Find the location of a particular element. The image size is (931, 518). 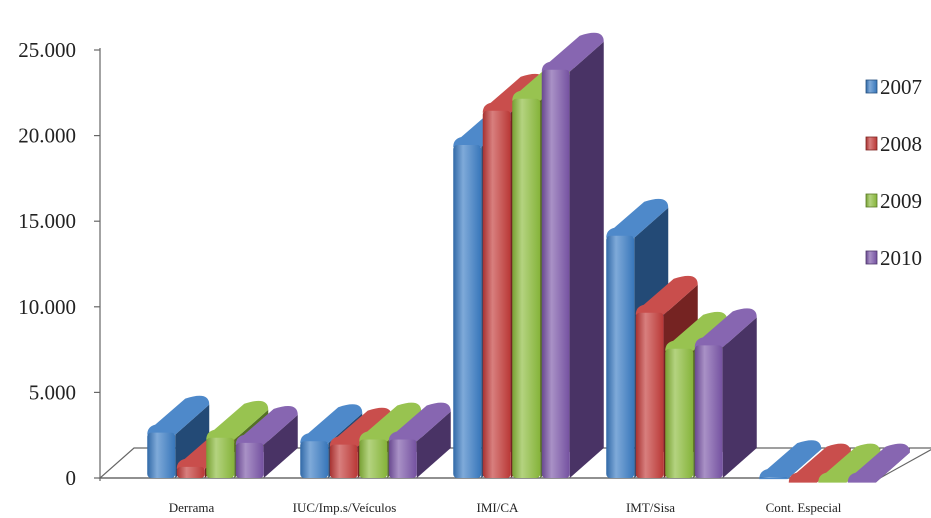

y-tick-label: 0 is located at coordinates (71, 478).